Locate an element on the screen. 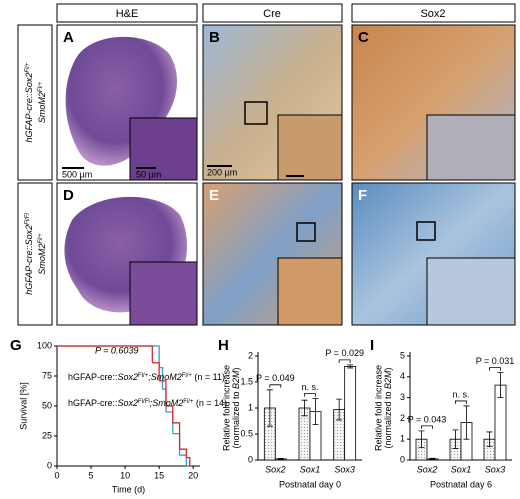 The image size is (520, 499). x-tick-label: Sox1 is located at coordinates (310, 469).